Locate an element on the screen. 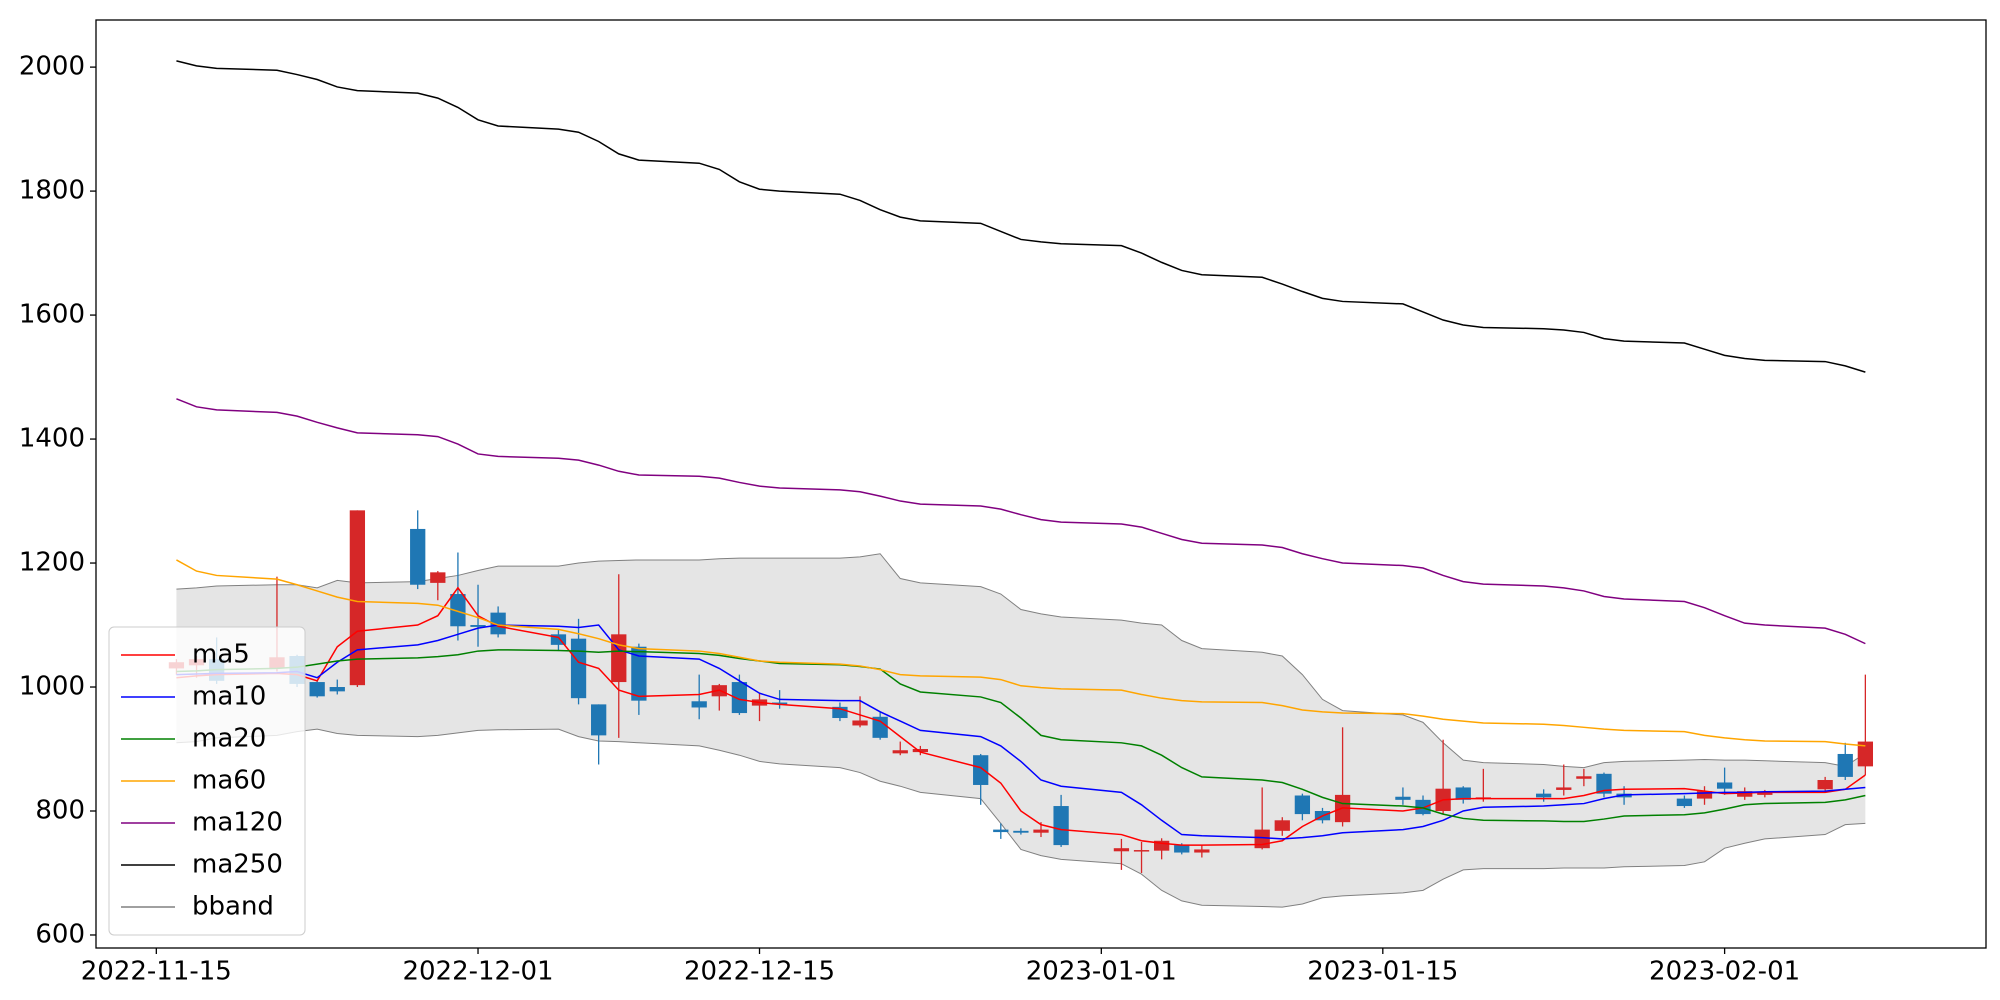 The width and height of the screenshot is (2000, 1000). y-tick-label: 1400 is located at coordinates (52, 439).